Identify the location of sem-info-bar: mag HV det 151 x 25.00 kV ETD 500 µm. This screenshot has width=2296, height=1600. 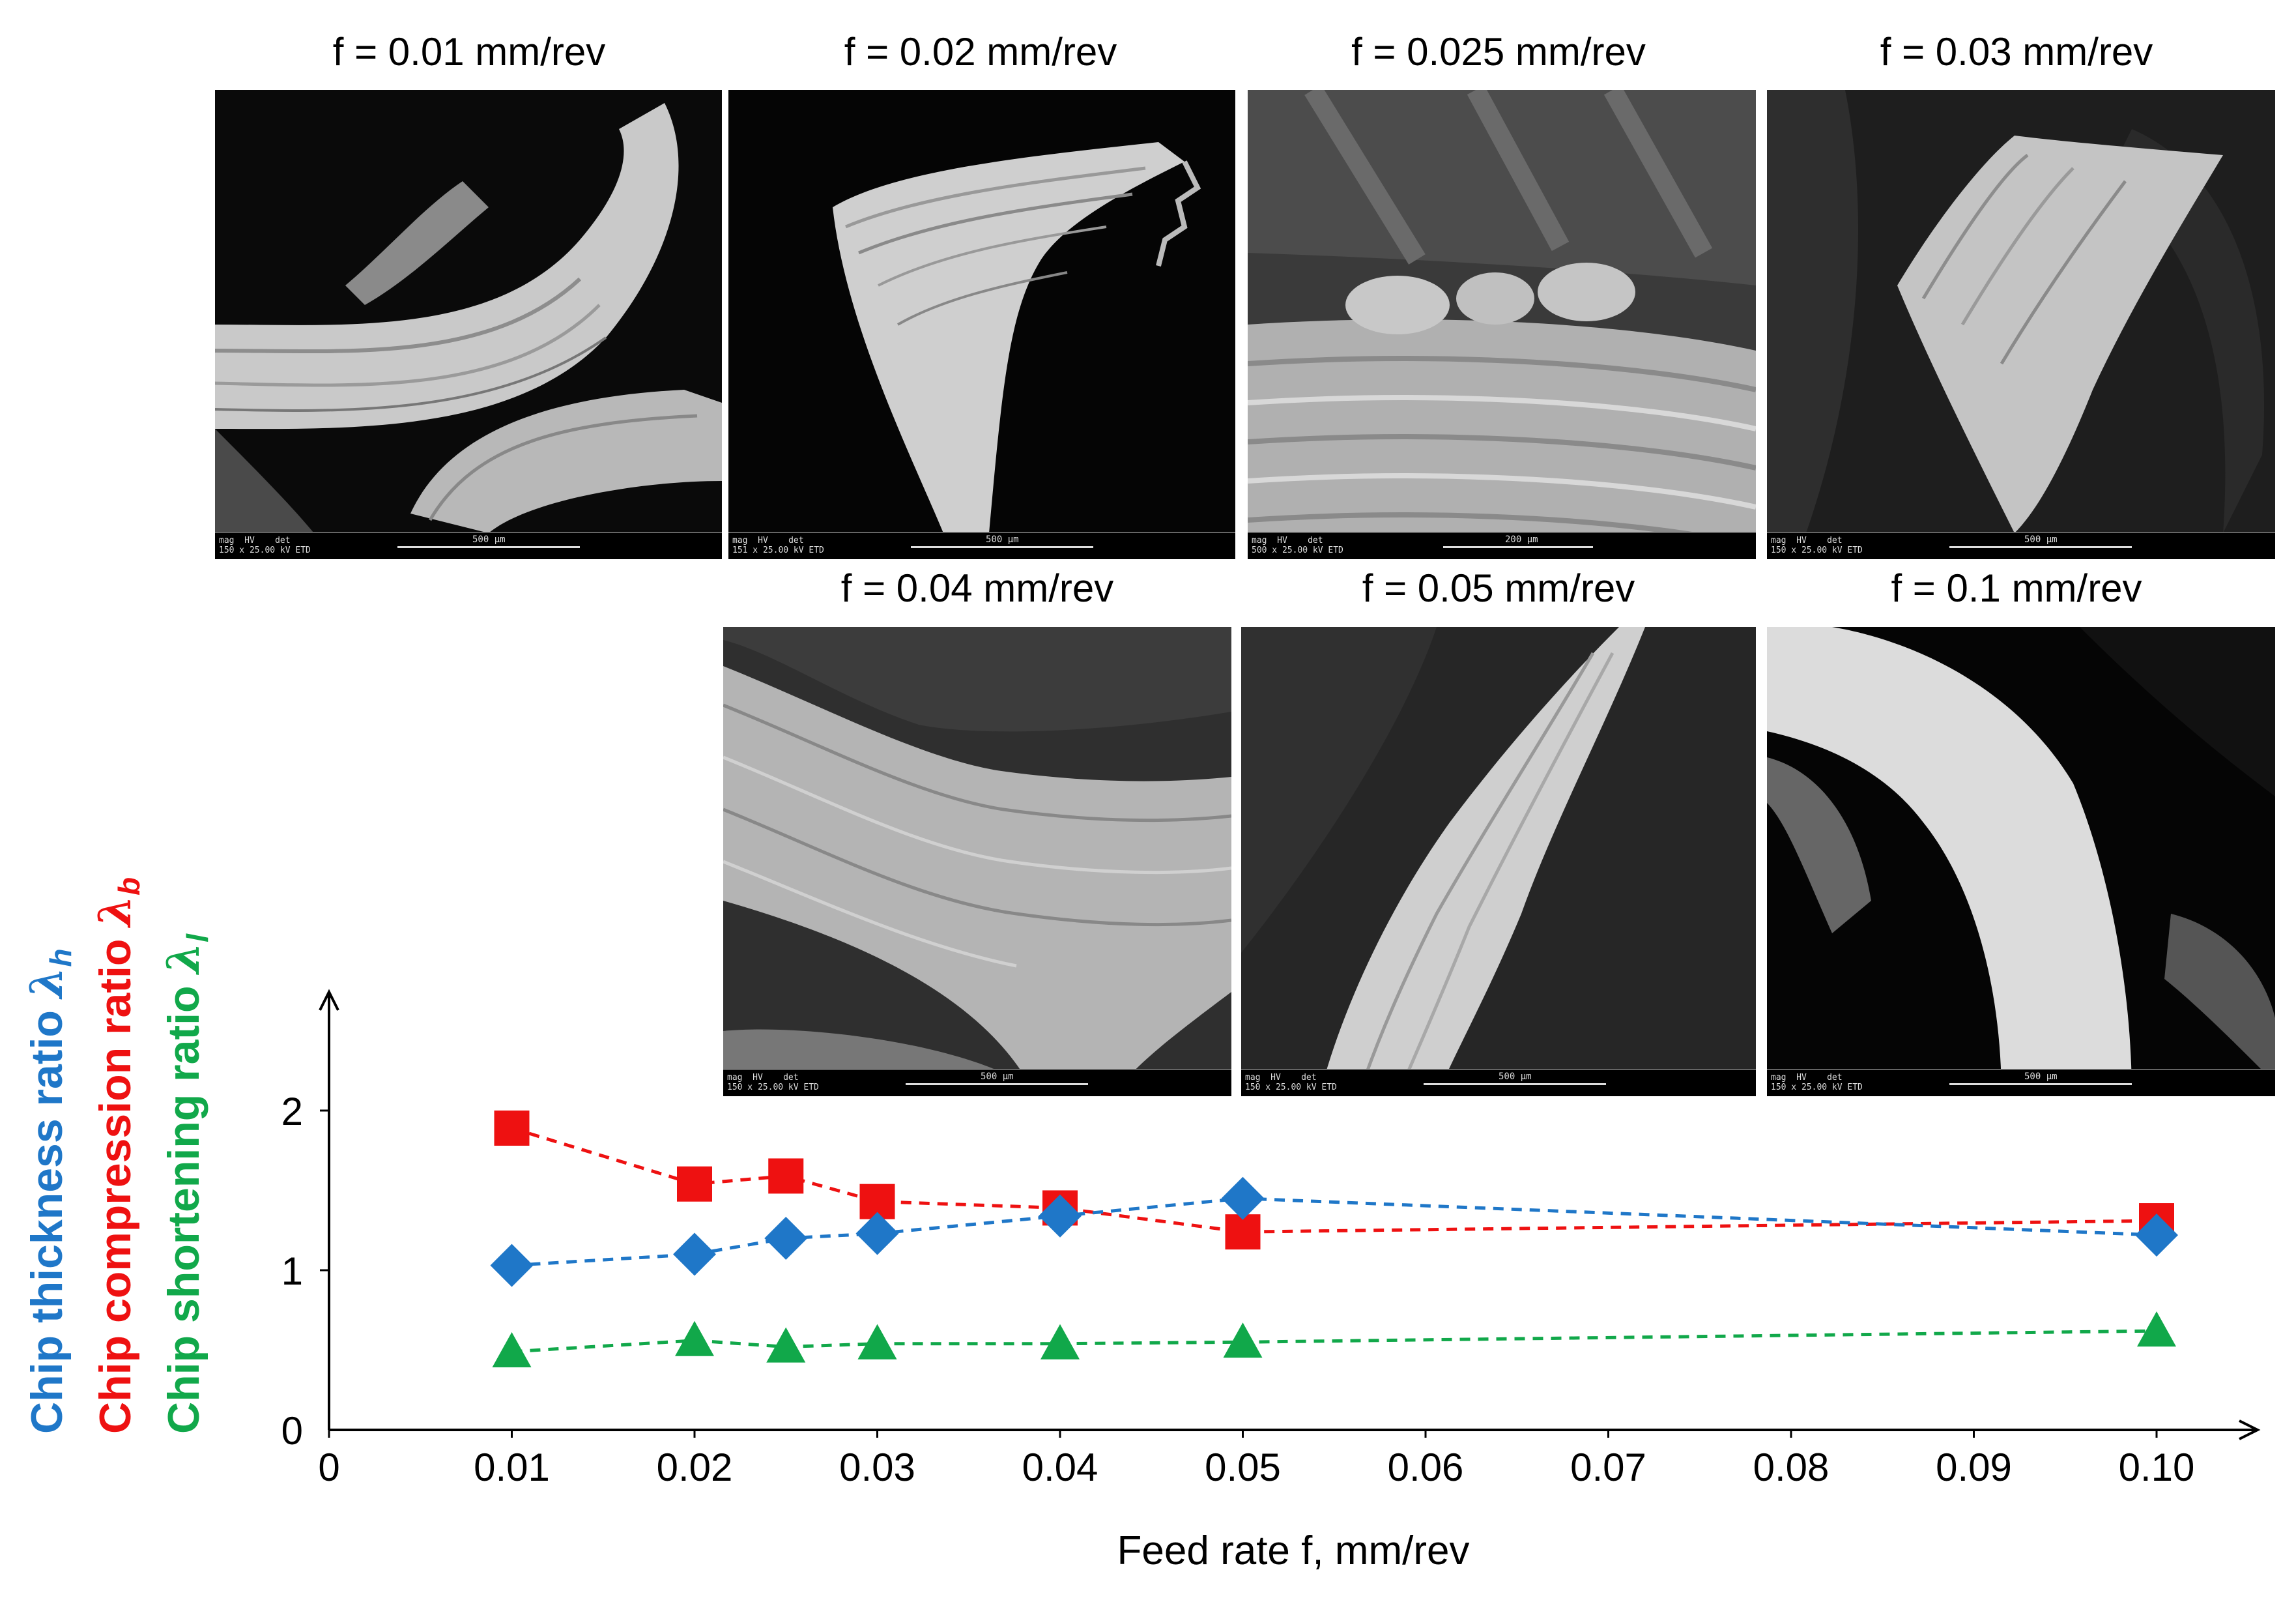
(981, 545).